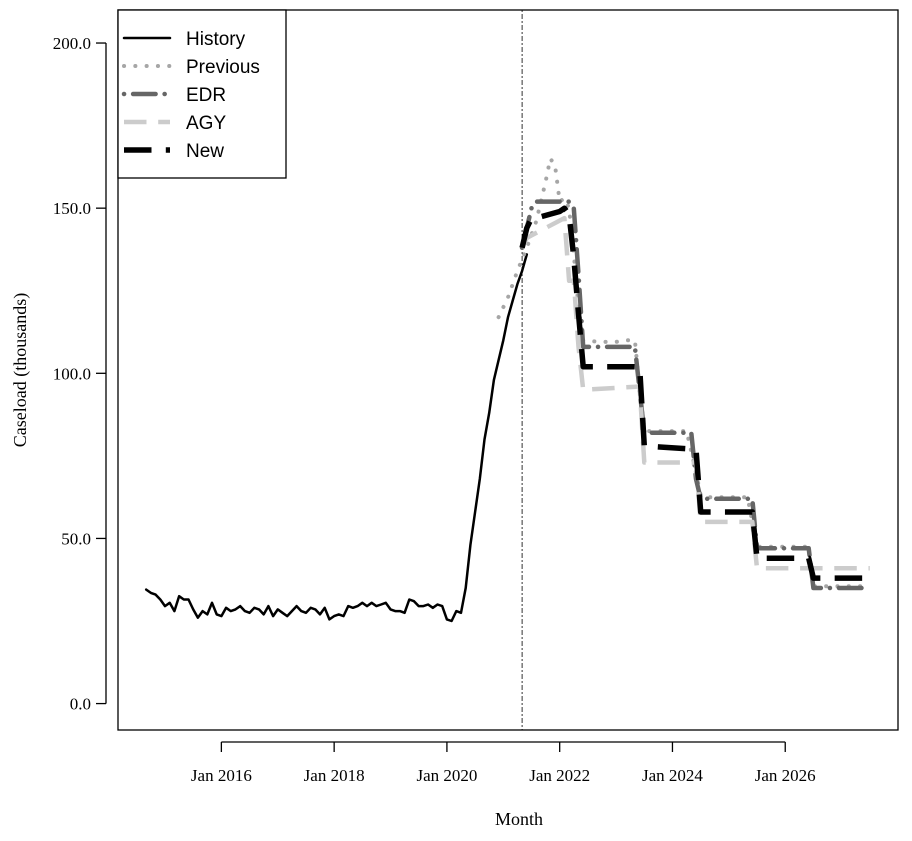 The height and width of the screenshot is (841, 912). I want to click on legend-new-label: New, so click(205, 151).